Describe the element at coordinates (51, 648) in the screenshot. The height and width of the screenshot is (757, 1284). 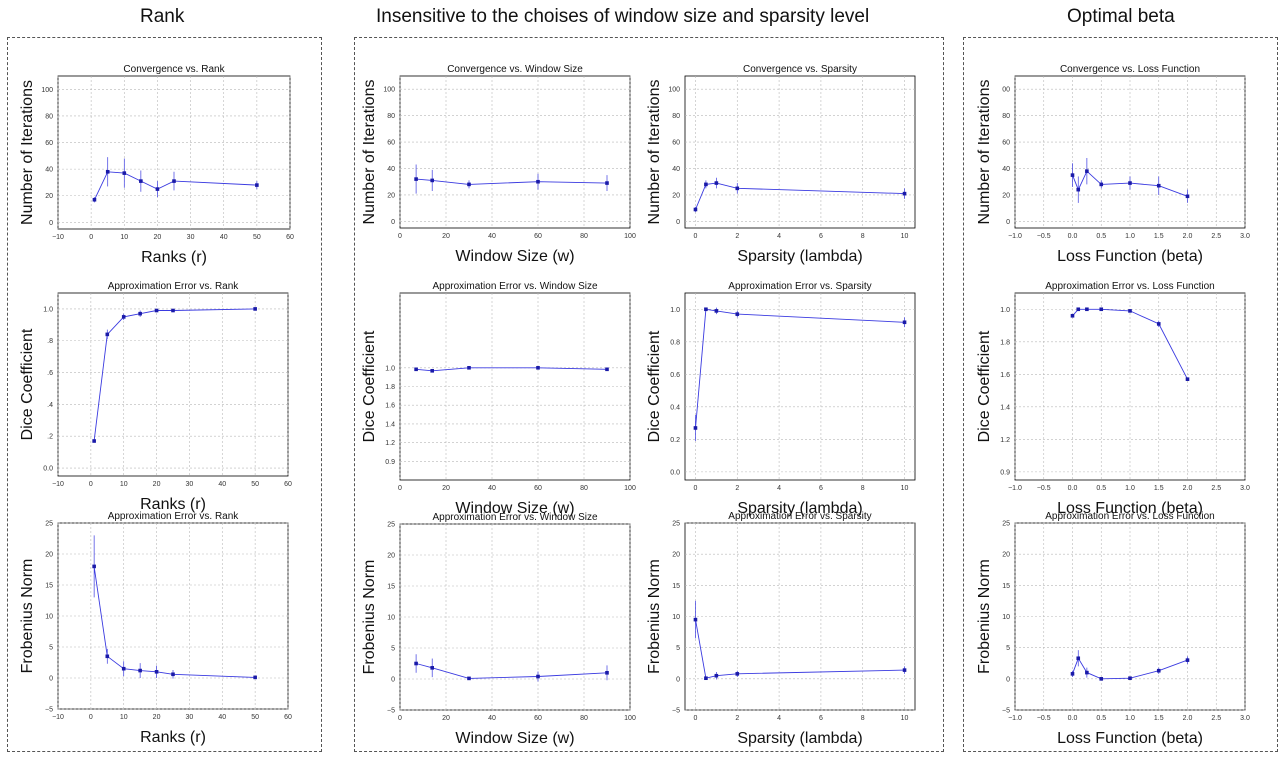
I see `y-tick-label: 5` at that location.